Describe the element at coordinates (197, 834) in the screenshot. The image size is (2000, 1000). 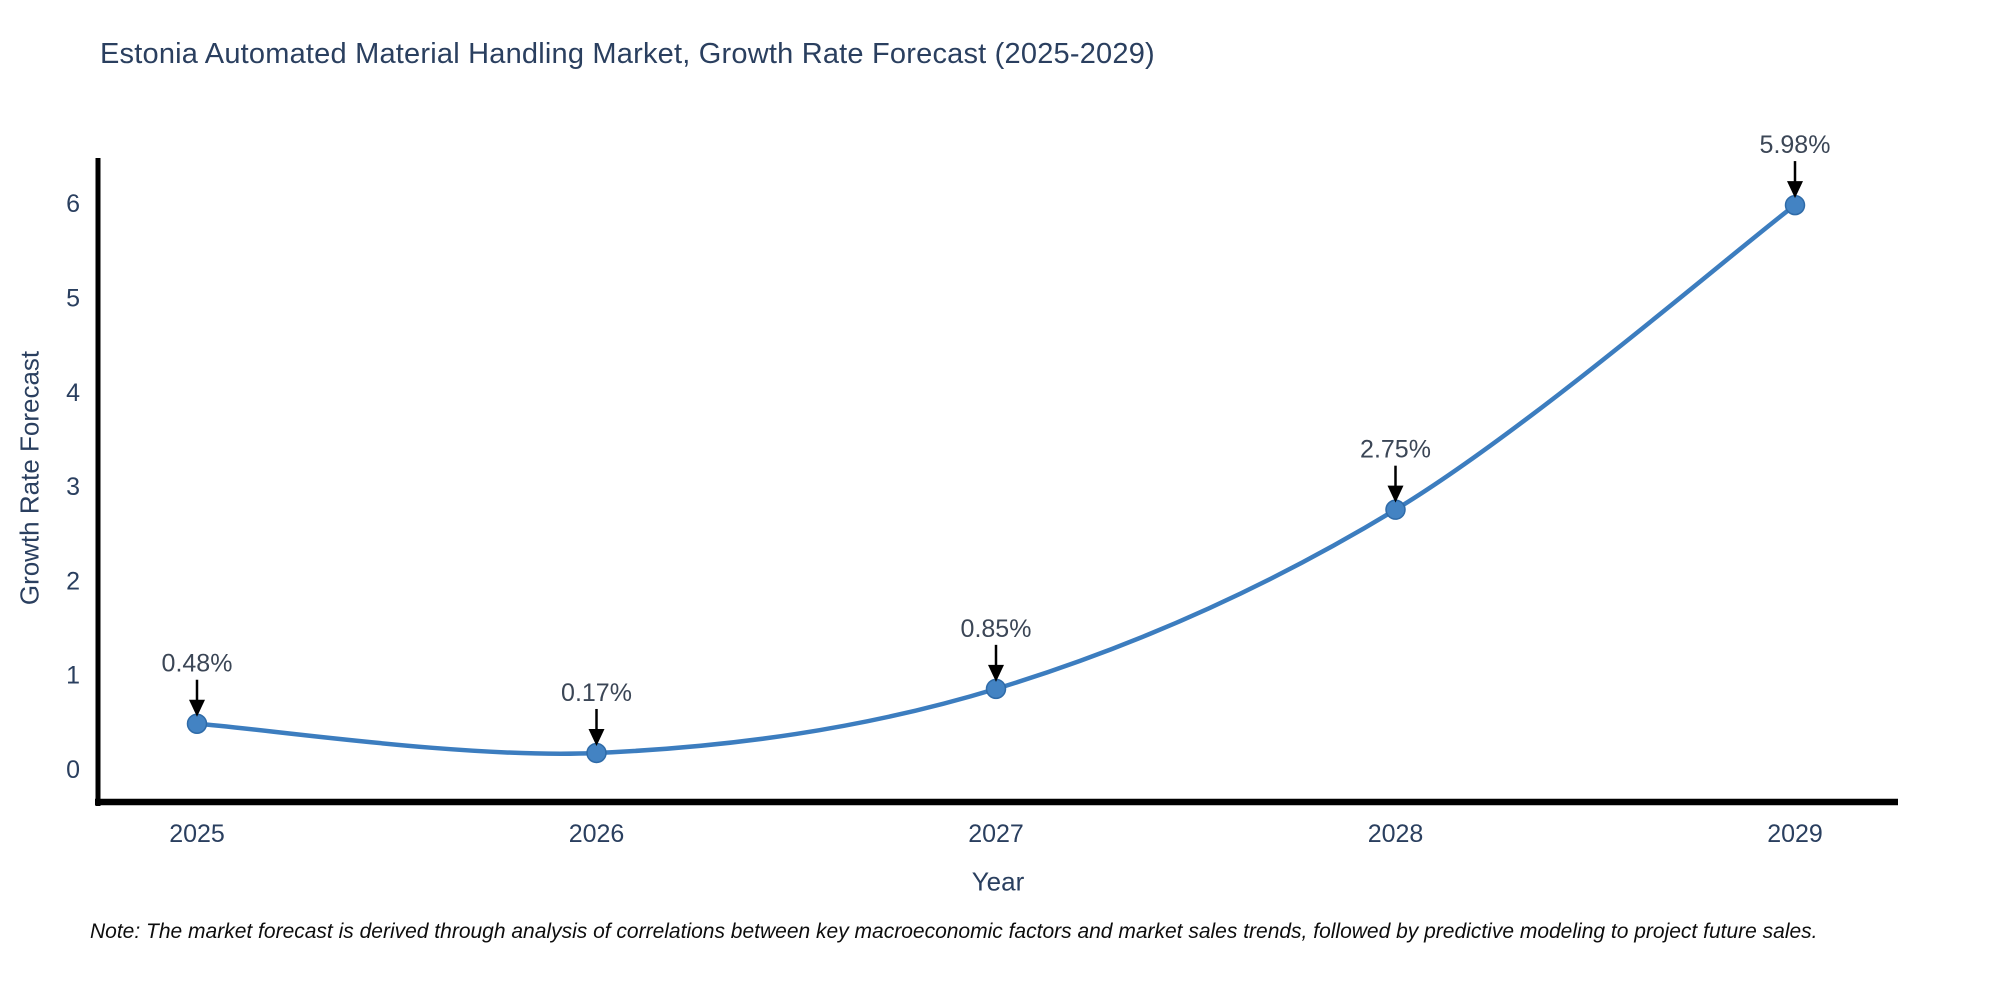
I see `x-tick-label: 2025` at that location.